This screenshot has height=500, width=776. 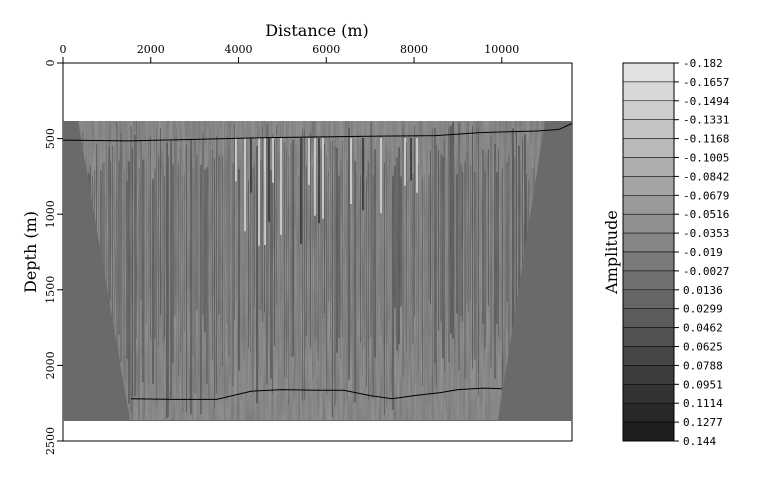 I want to click on colorbar-tick-label: -0.1331, so click(x=706, y=120).